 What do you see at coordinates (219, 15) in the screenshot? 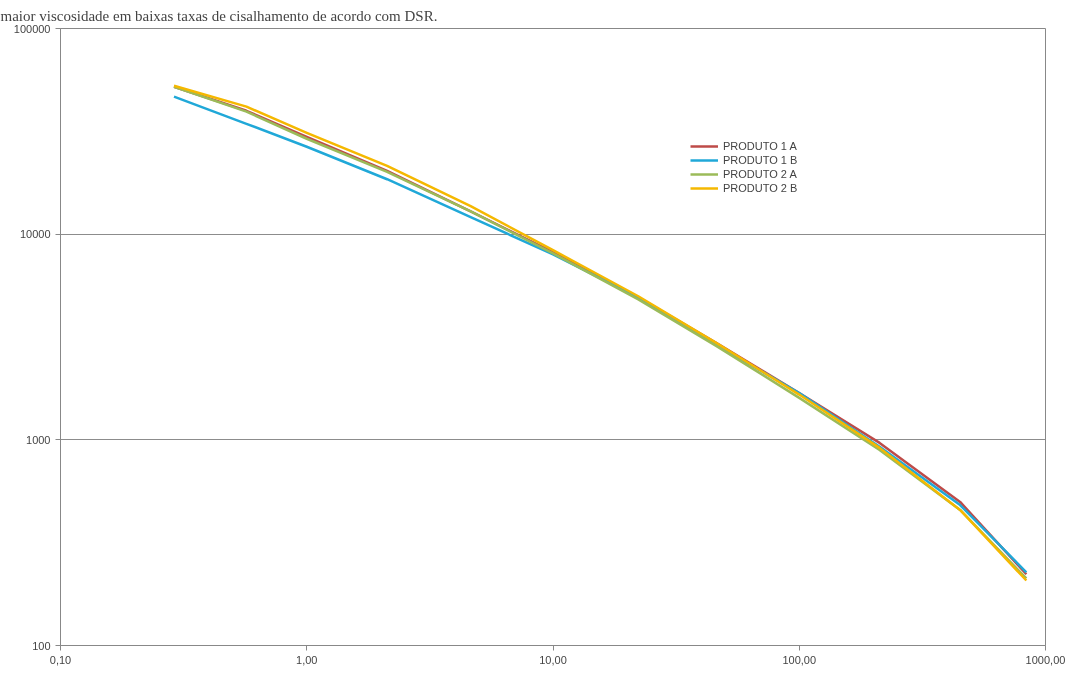
I see `text: maior viscosidade em baixas taxas de cisalhamento de acordo com DSR.` at bounding box center [219, 15].